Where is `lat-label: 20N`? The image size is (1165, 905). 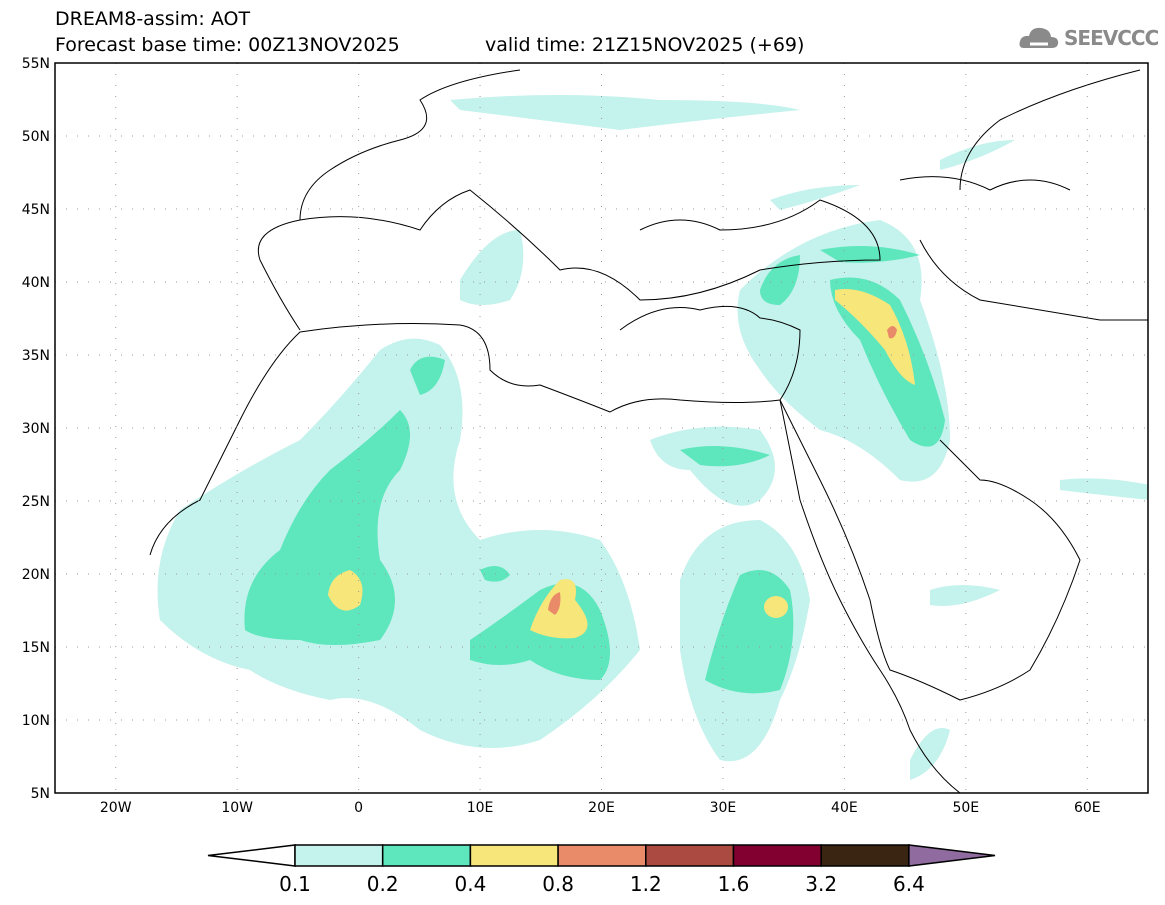 lat-label: 20N is located at coordinates (36, 575).